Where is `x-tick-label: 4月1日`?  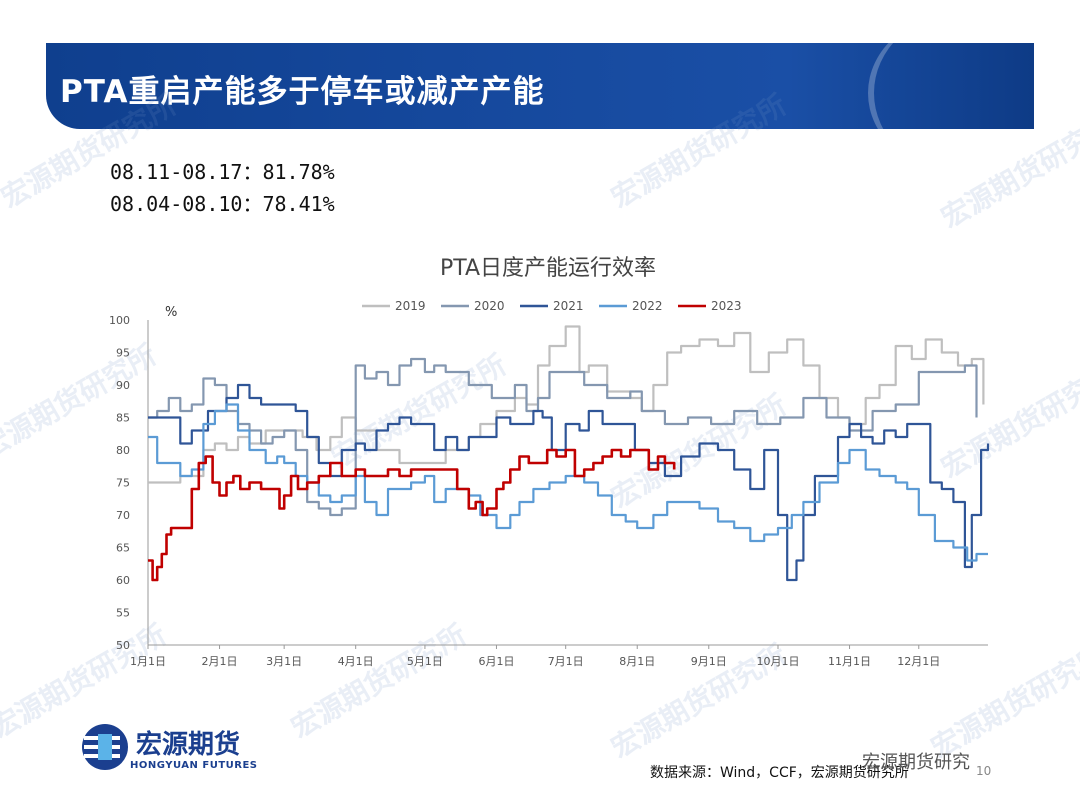 x-tick-label: 4月1日 is located at coordinates (356, 661).